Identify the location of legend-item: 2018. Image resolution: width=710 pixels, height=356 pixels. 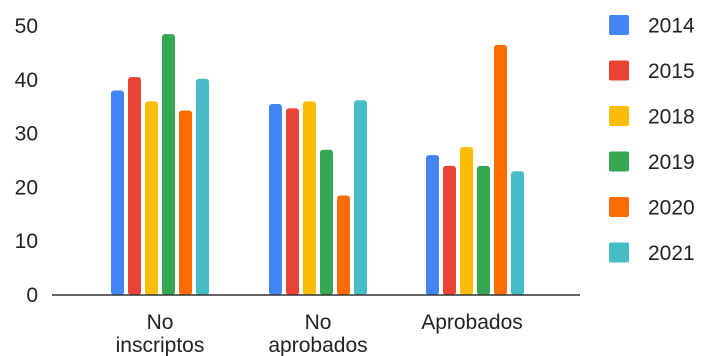
(652, 117).